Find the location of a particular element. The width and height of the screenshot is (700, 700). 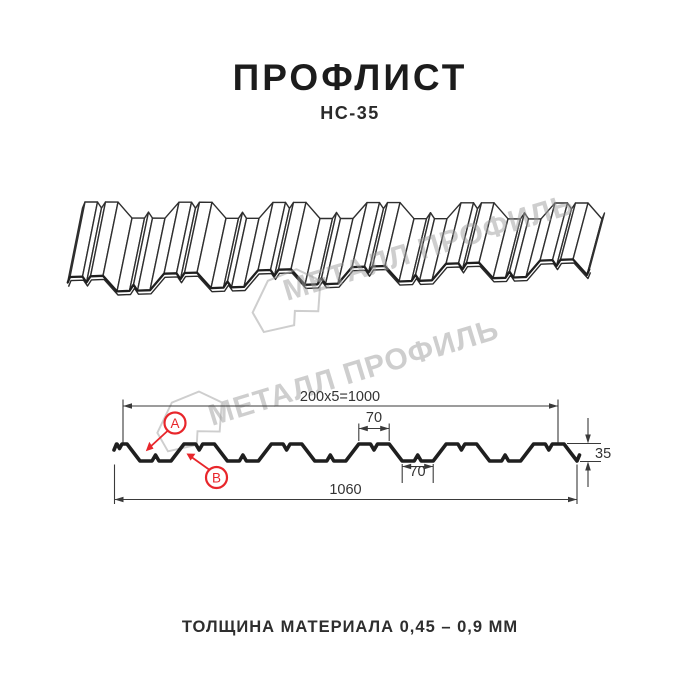

dimension-annotations is located at coordinates (357, 451).